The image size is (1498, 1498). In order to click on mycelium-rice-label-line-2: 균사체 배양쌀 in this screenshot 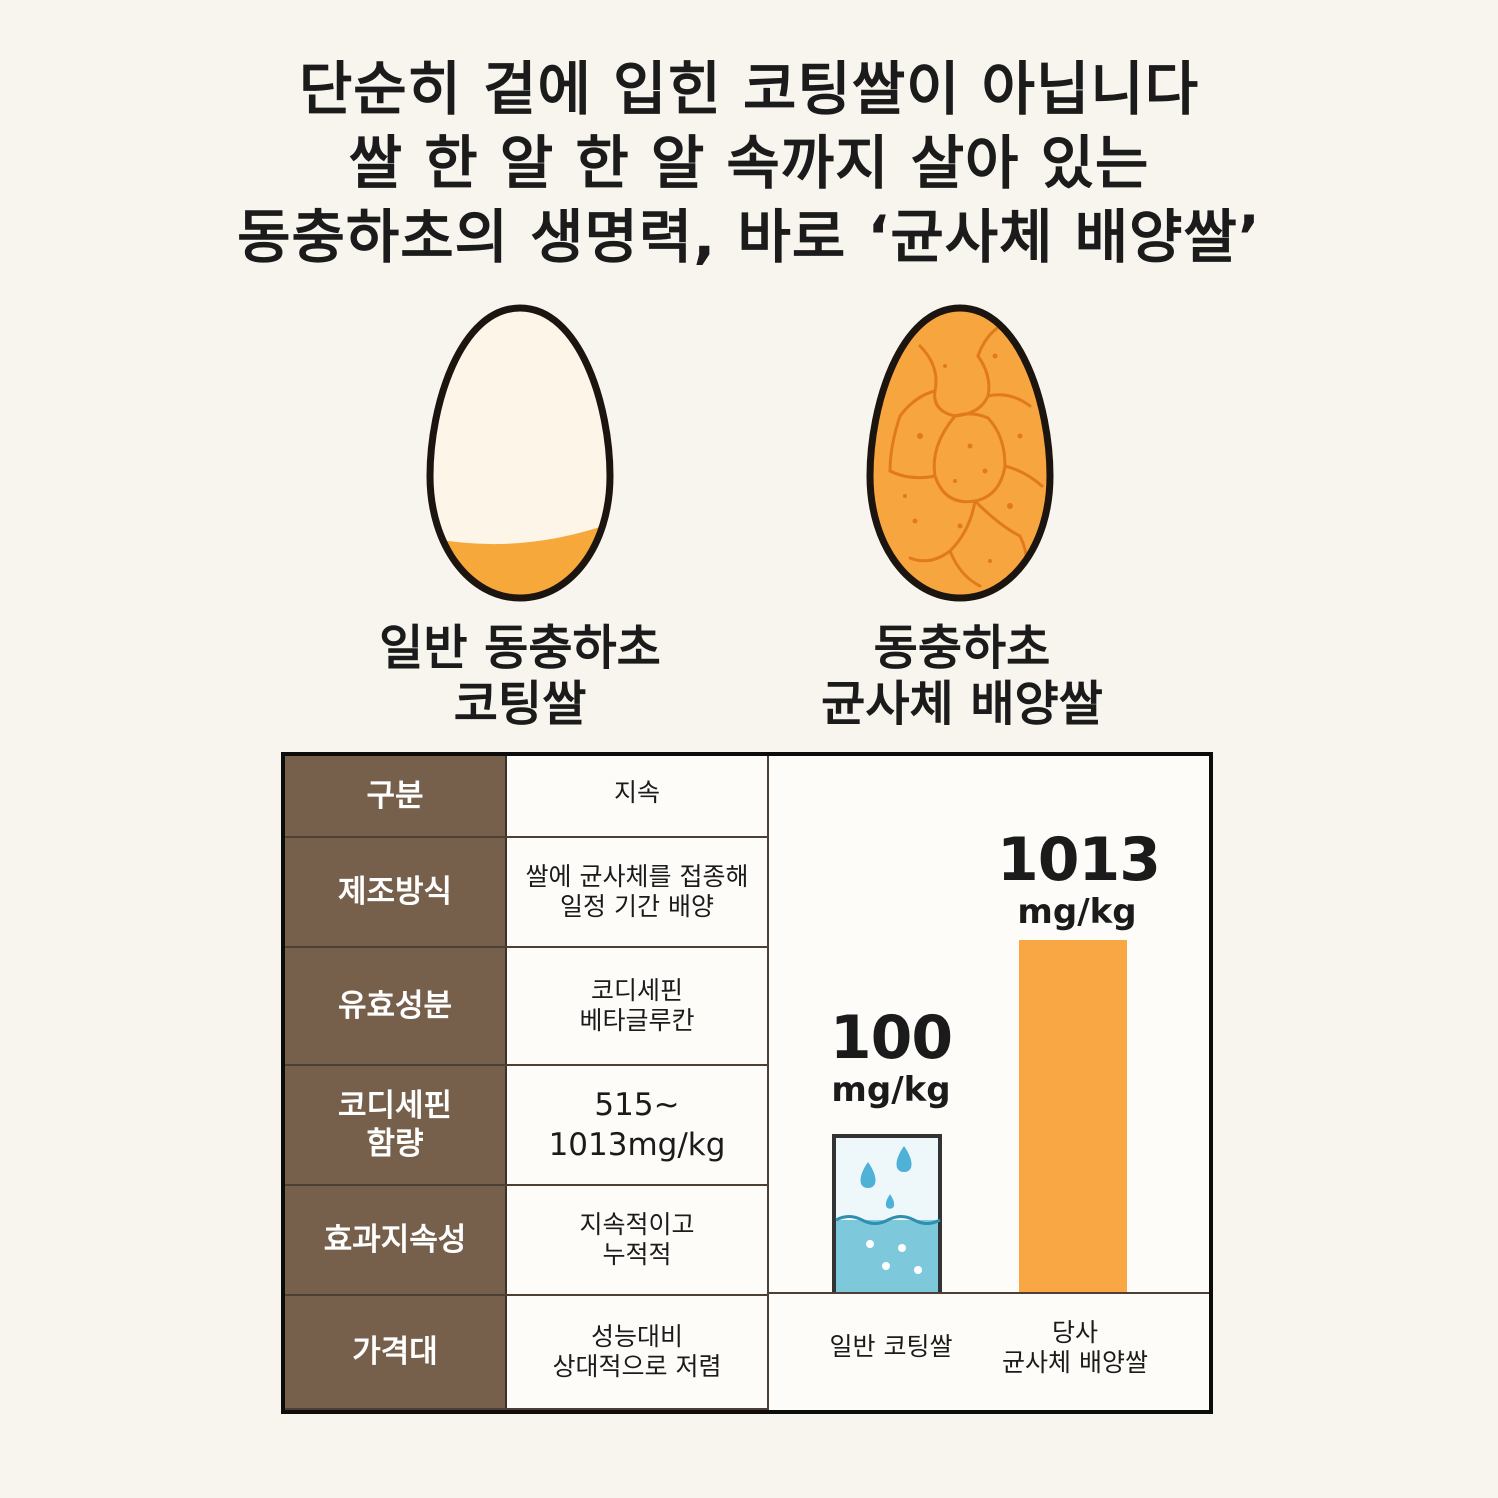, I will do `click(962, 704)`.